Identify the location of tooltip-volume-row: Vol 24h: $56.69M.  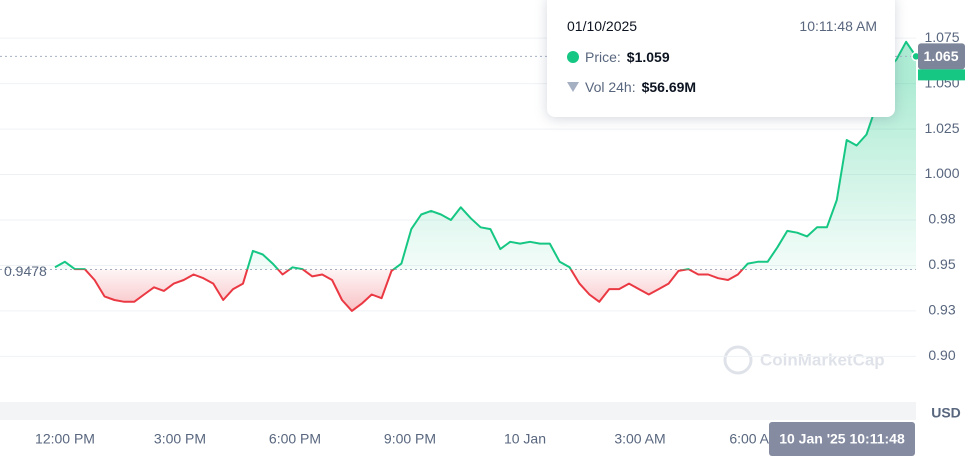
(631, 87).